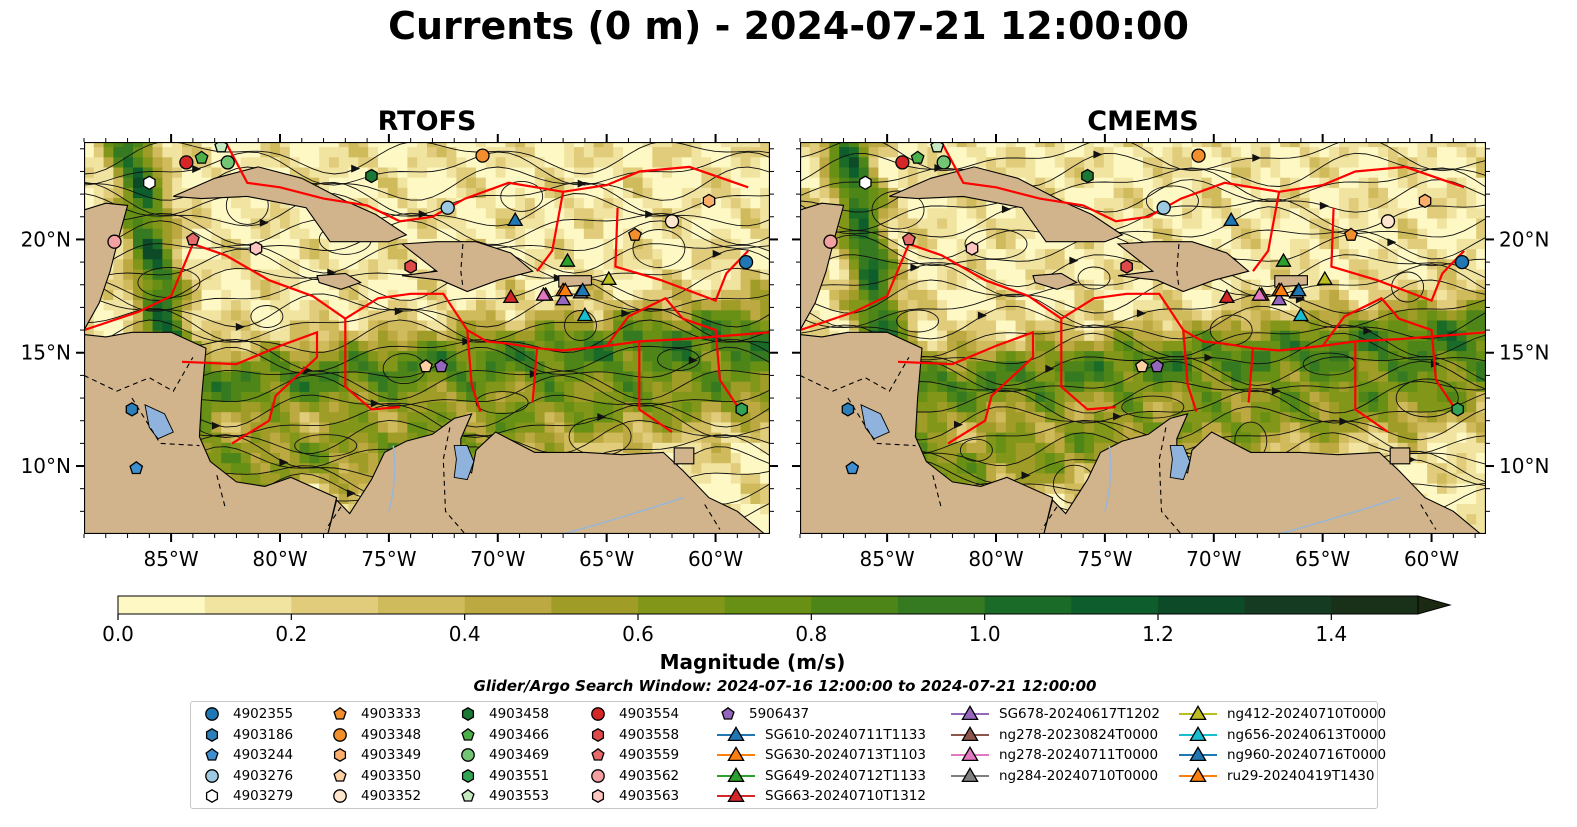  What do you see at coordinates (515, 219) in the screenshot?
I see `marker-SG610-20240711T1133` at bounding box center [515, 219].